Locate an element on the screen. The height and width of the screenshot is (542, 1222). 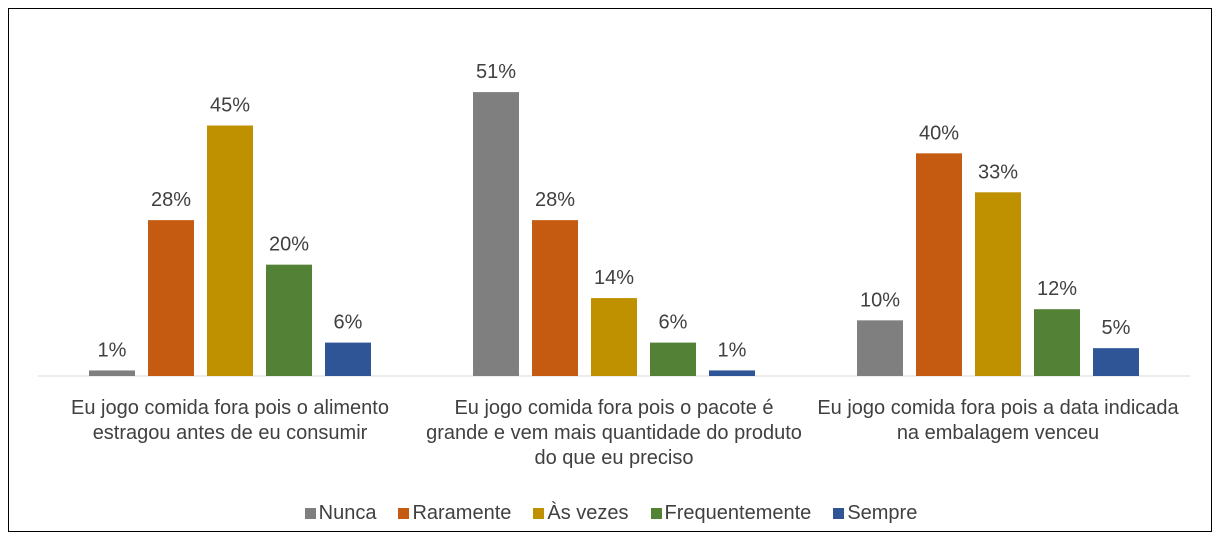
legend-item: Sempre is located at coordinates (875, 513).